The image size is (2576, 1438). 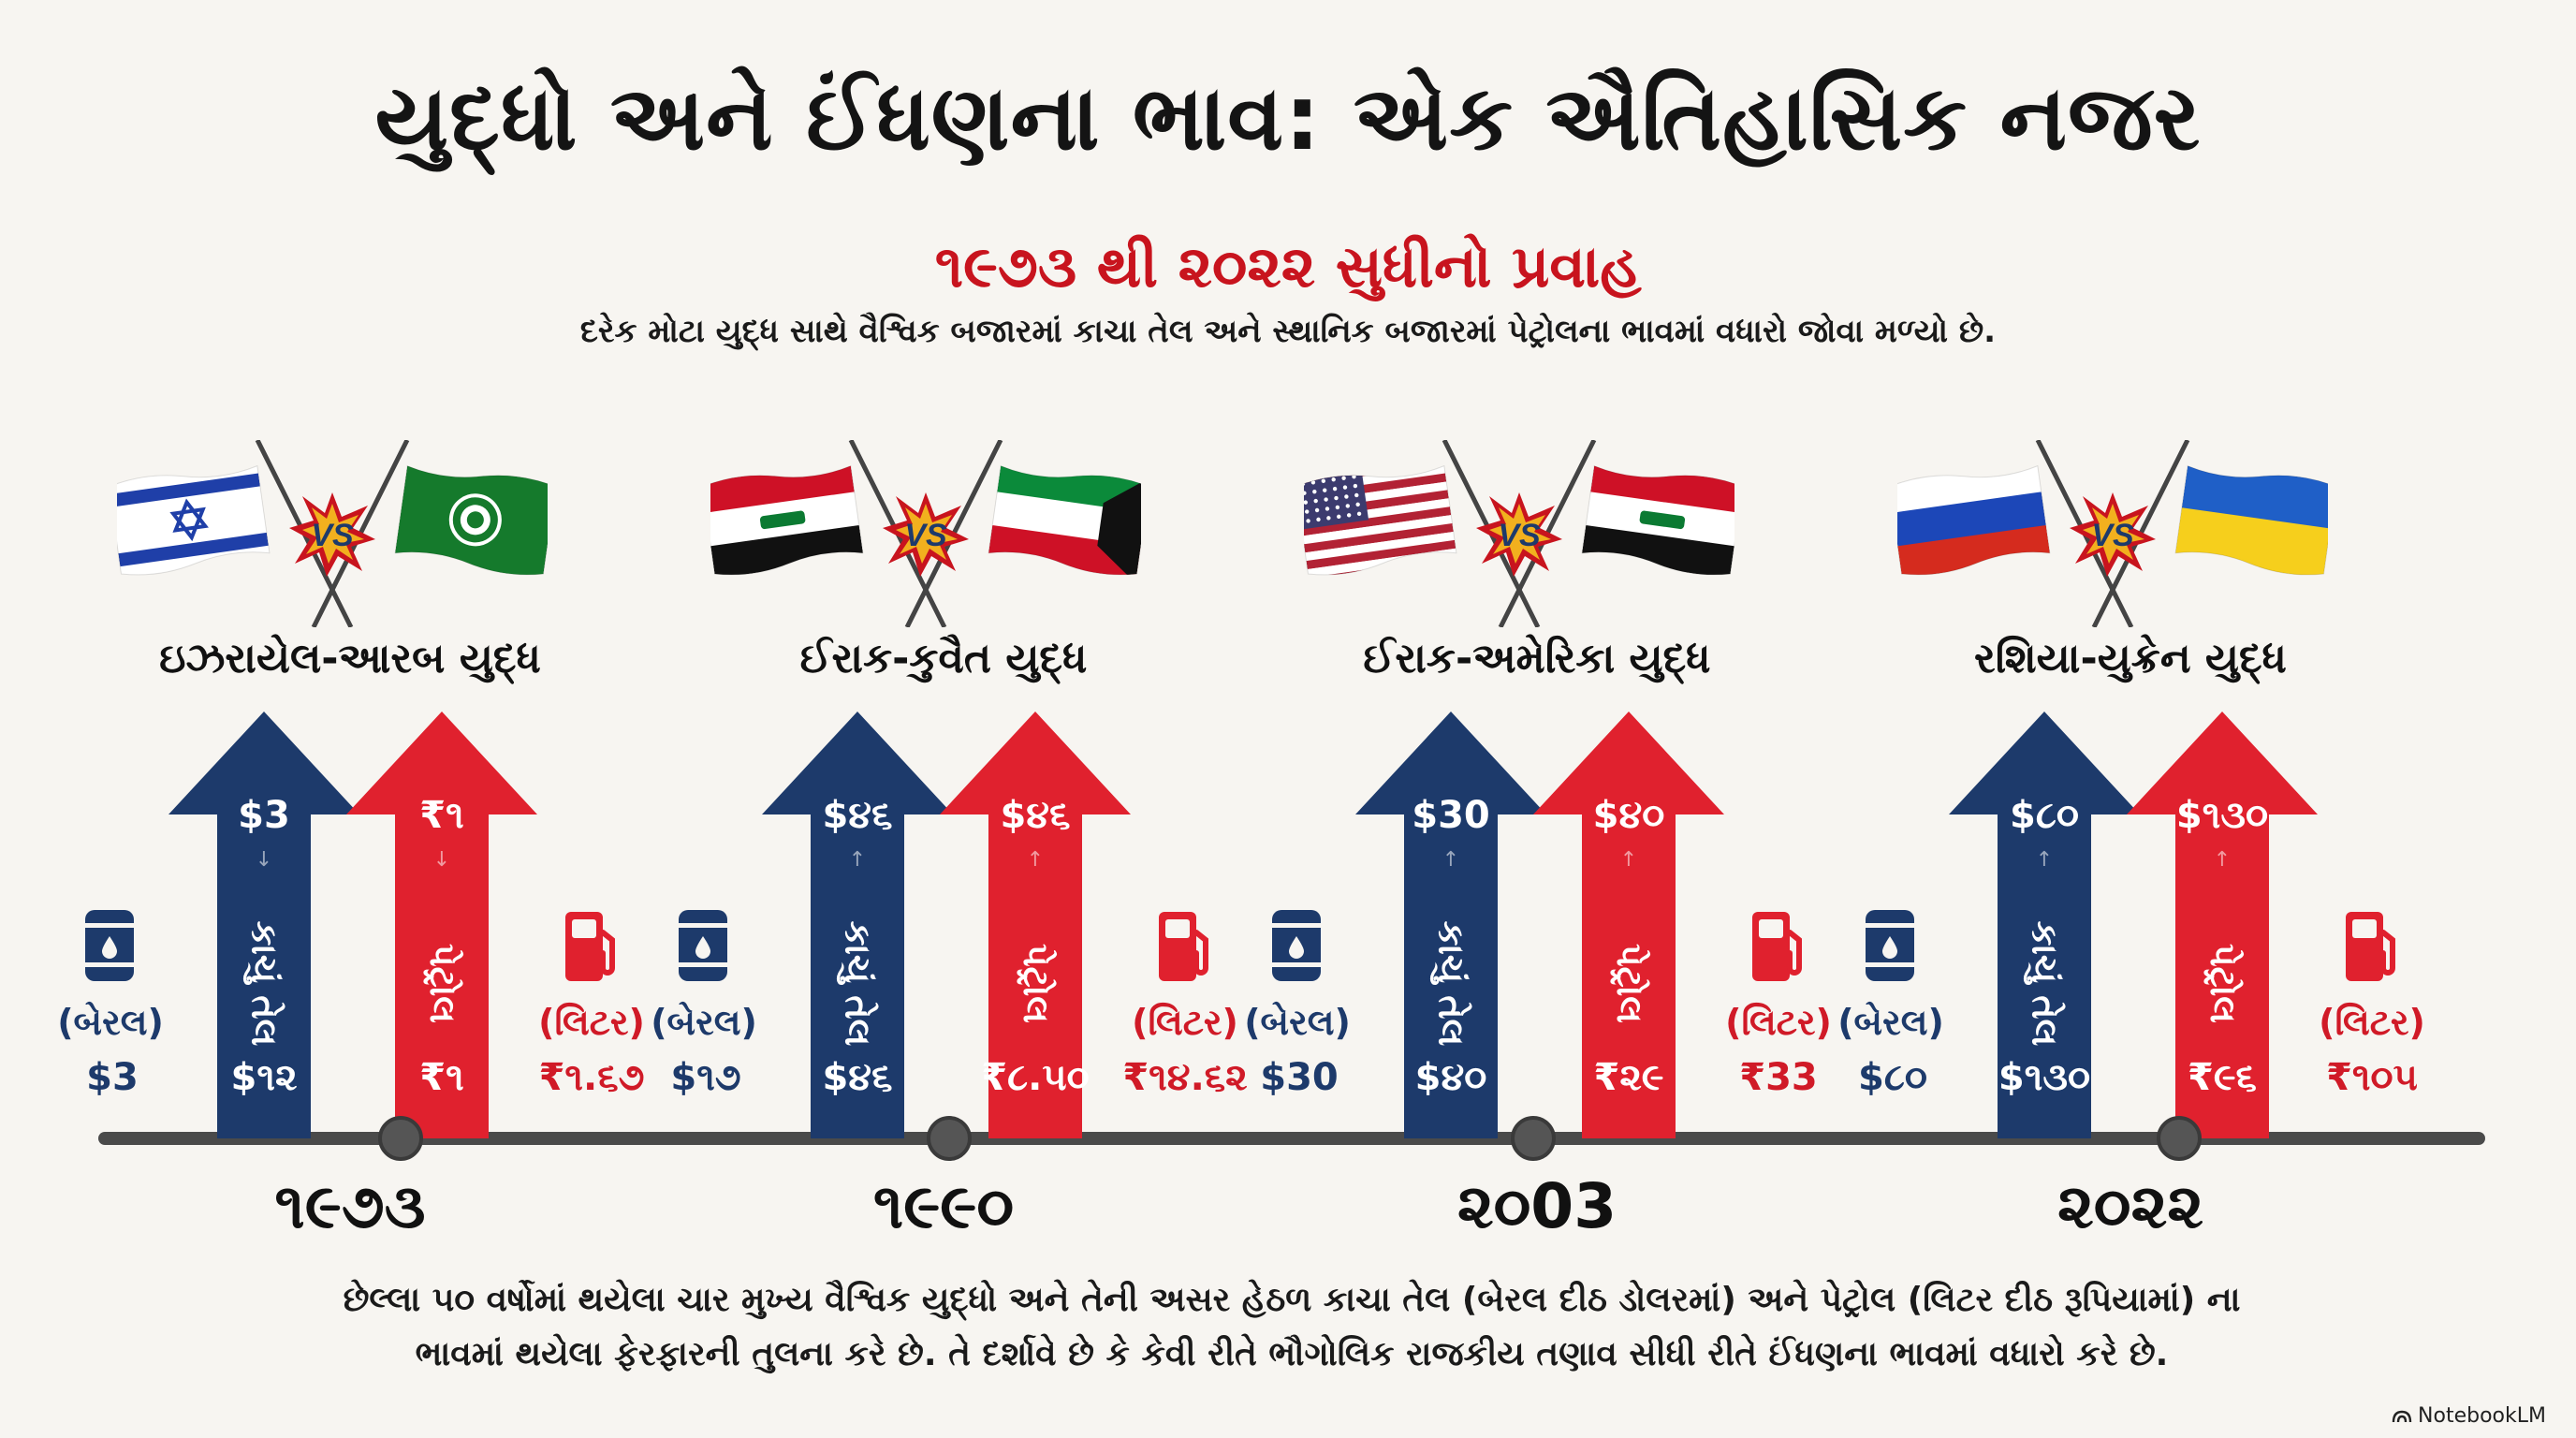 I want to click on petrol-arrow: $૪૬ ↑ પેટ્રોલ ₹૮.૫૦, so click(x=1035, y=925).